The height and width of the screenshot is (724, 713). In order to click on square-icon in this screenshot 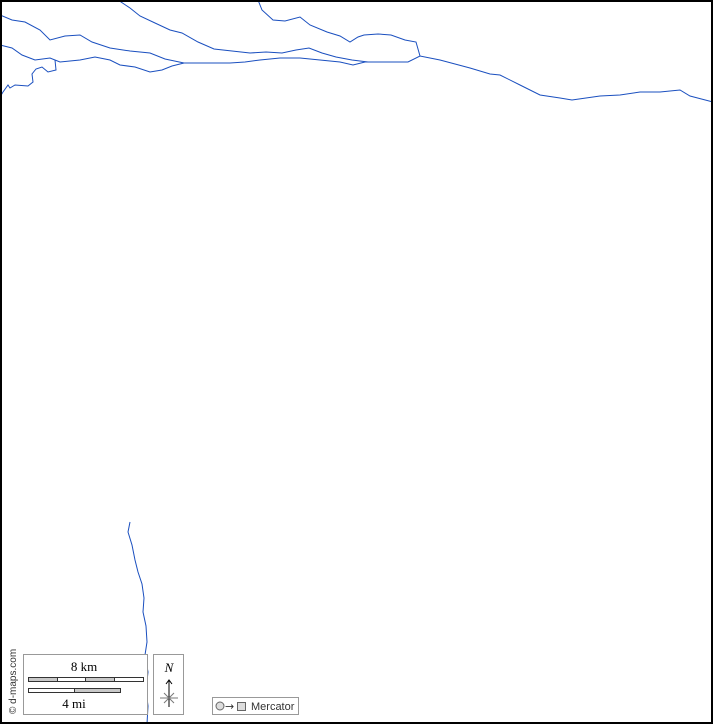, I will do `click(241, 706)`.